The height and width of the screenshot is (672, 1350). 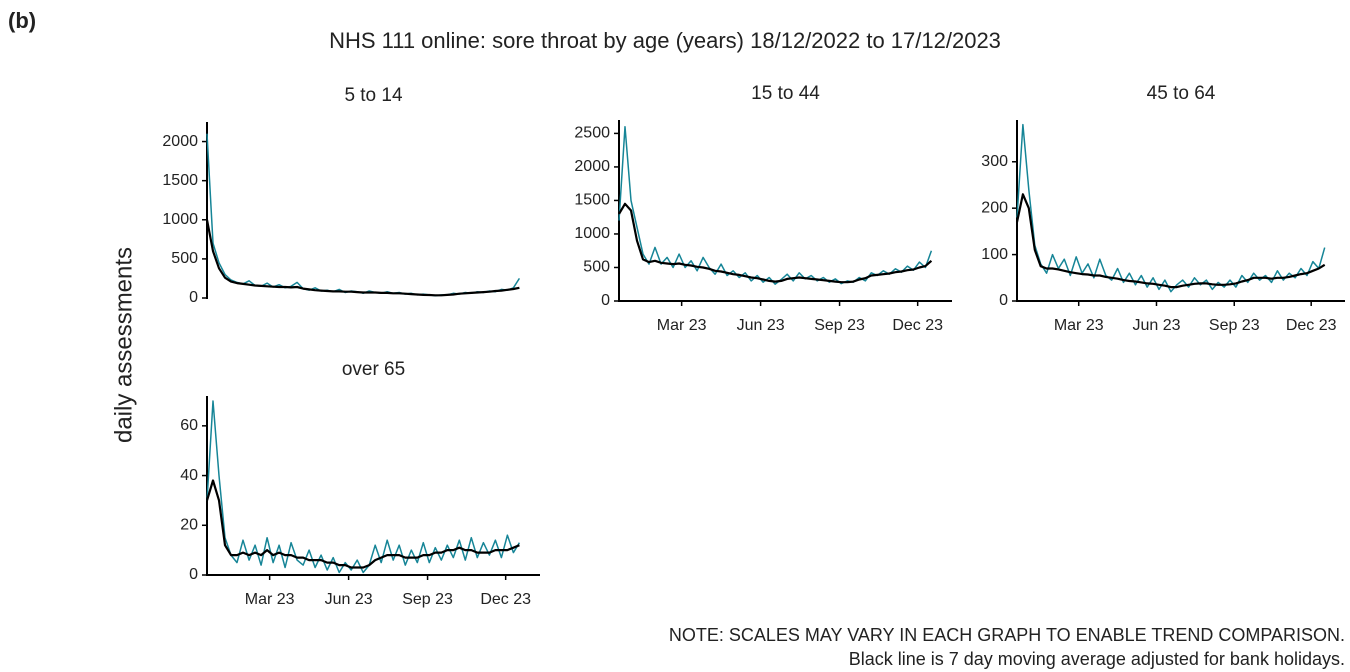 What do you see at coordinates (373, 95) in the screenshot?
I see `panel-title: 5 to 14` at bounding box center [373, 95].